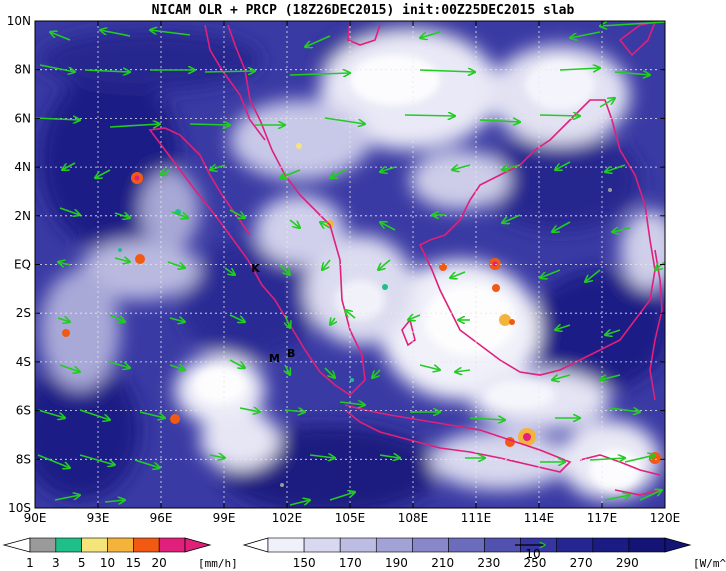  Describe the element at coordinates (19, 21) in the screenshot. I see `y-tick-label: 10N` at that location.